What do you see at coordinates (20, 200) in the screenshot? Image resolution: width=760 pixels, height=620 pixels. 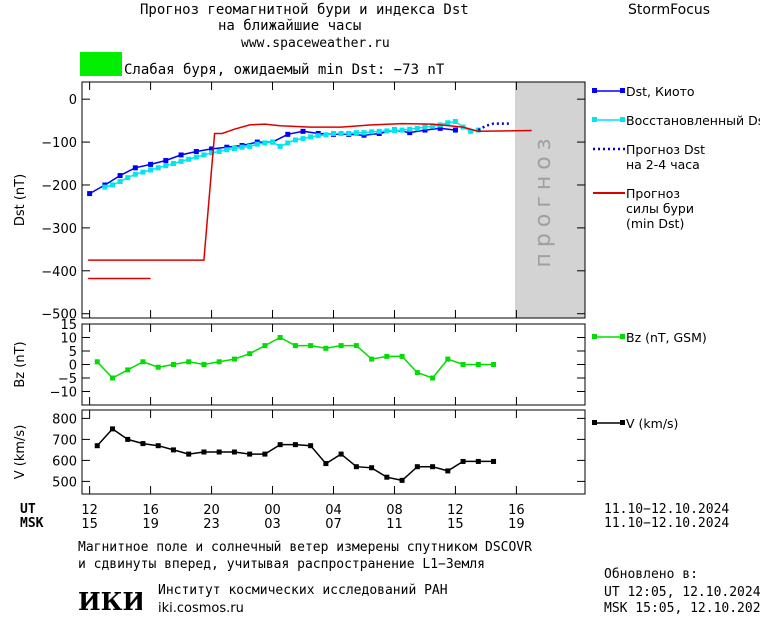 I see `y-axis-label: Dst (nT)` at bounding box center [20, 200].